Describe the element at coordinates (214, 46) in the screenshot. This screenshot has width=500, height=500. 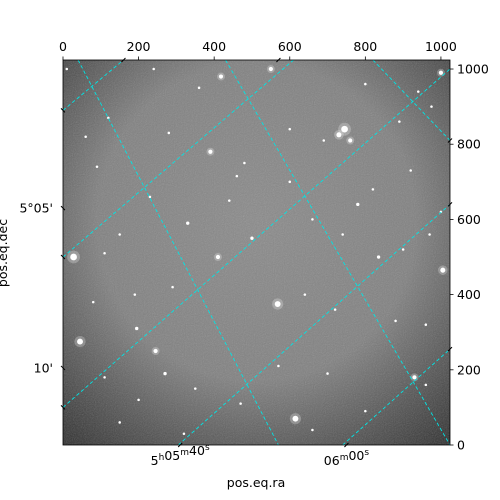
I see `x-tick-label: 400` at that location.